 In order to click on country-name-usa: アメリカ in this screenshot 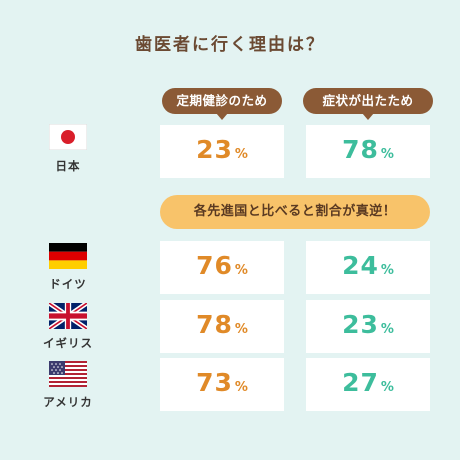, I will do `click(68, 402)`.